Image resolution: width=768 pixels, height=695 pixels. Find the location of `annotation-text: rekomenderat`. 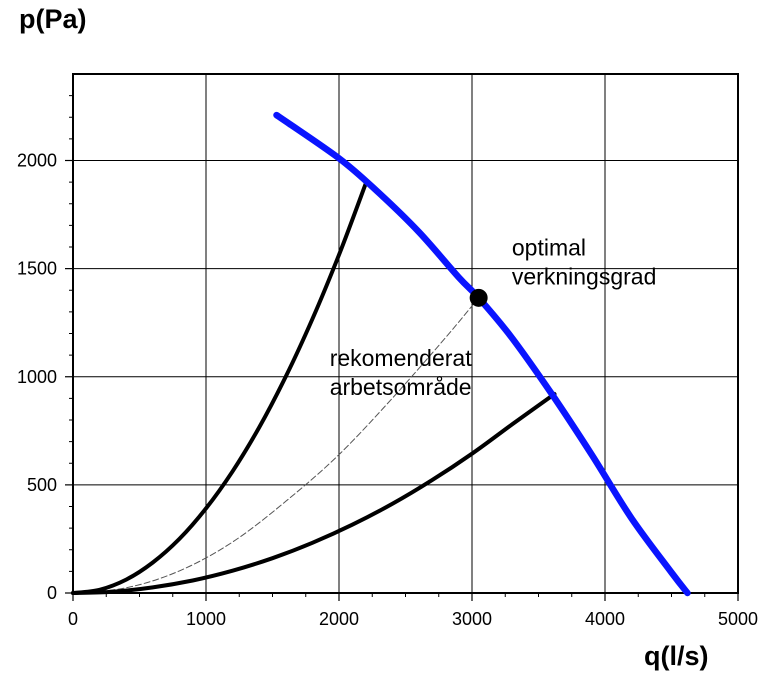

annotation-text: rekomenderat is located at coordinates (401, 358).